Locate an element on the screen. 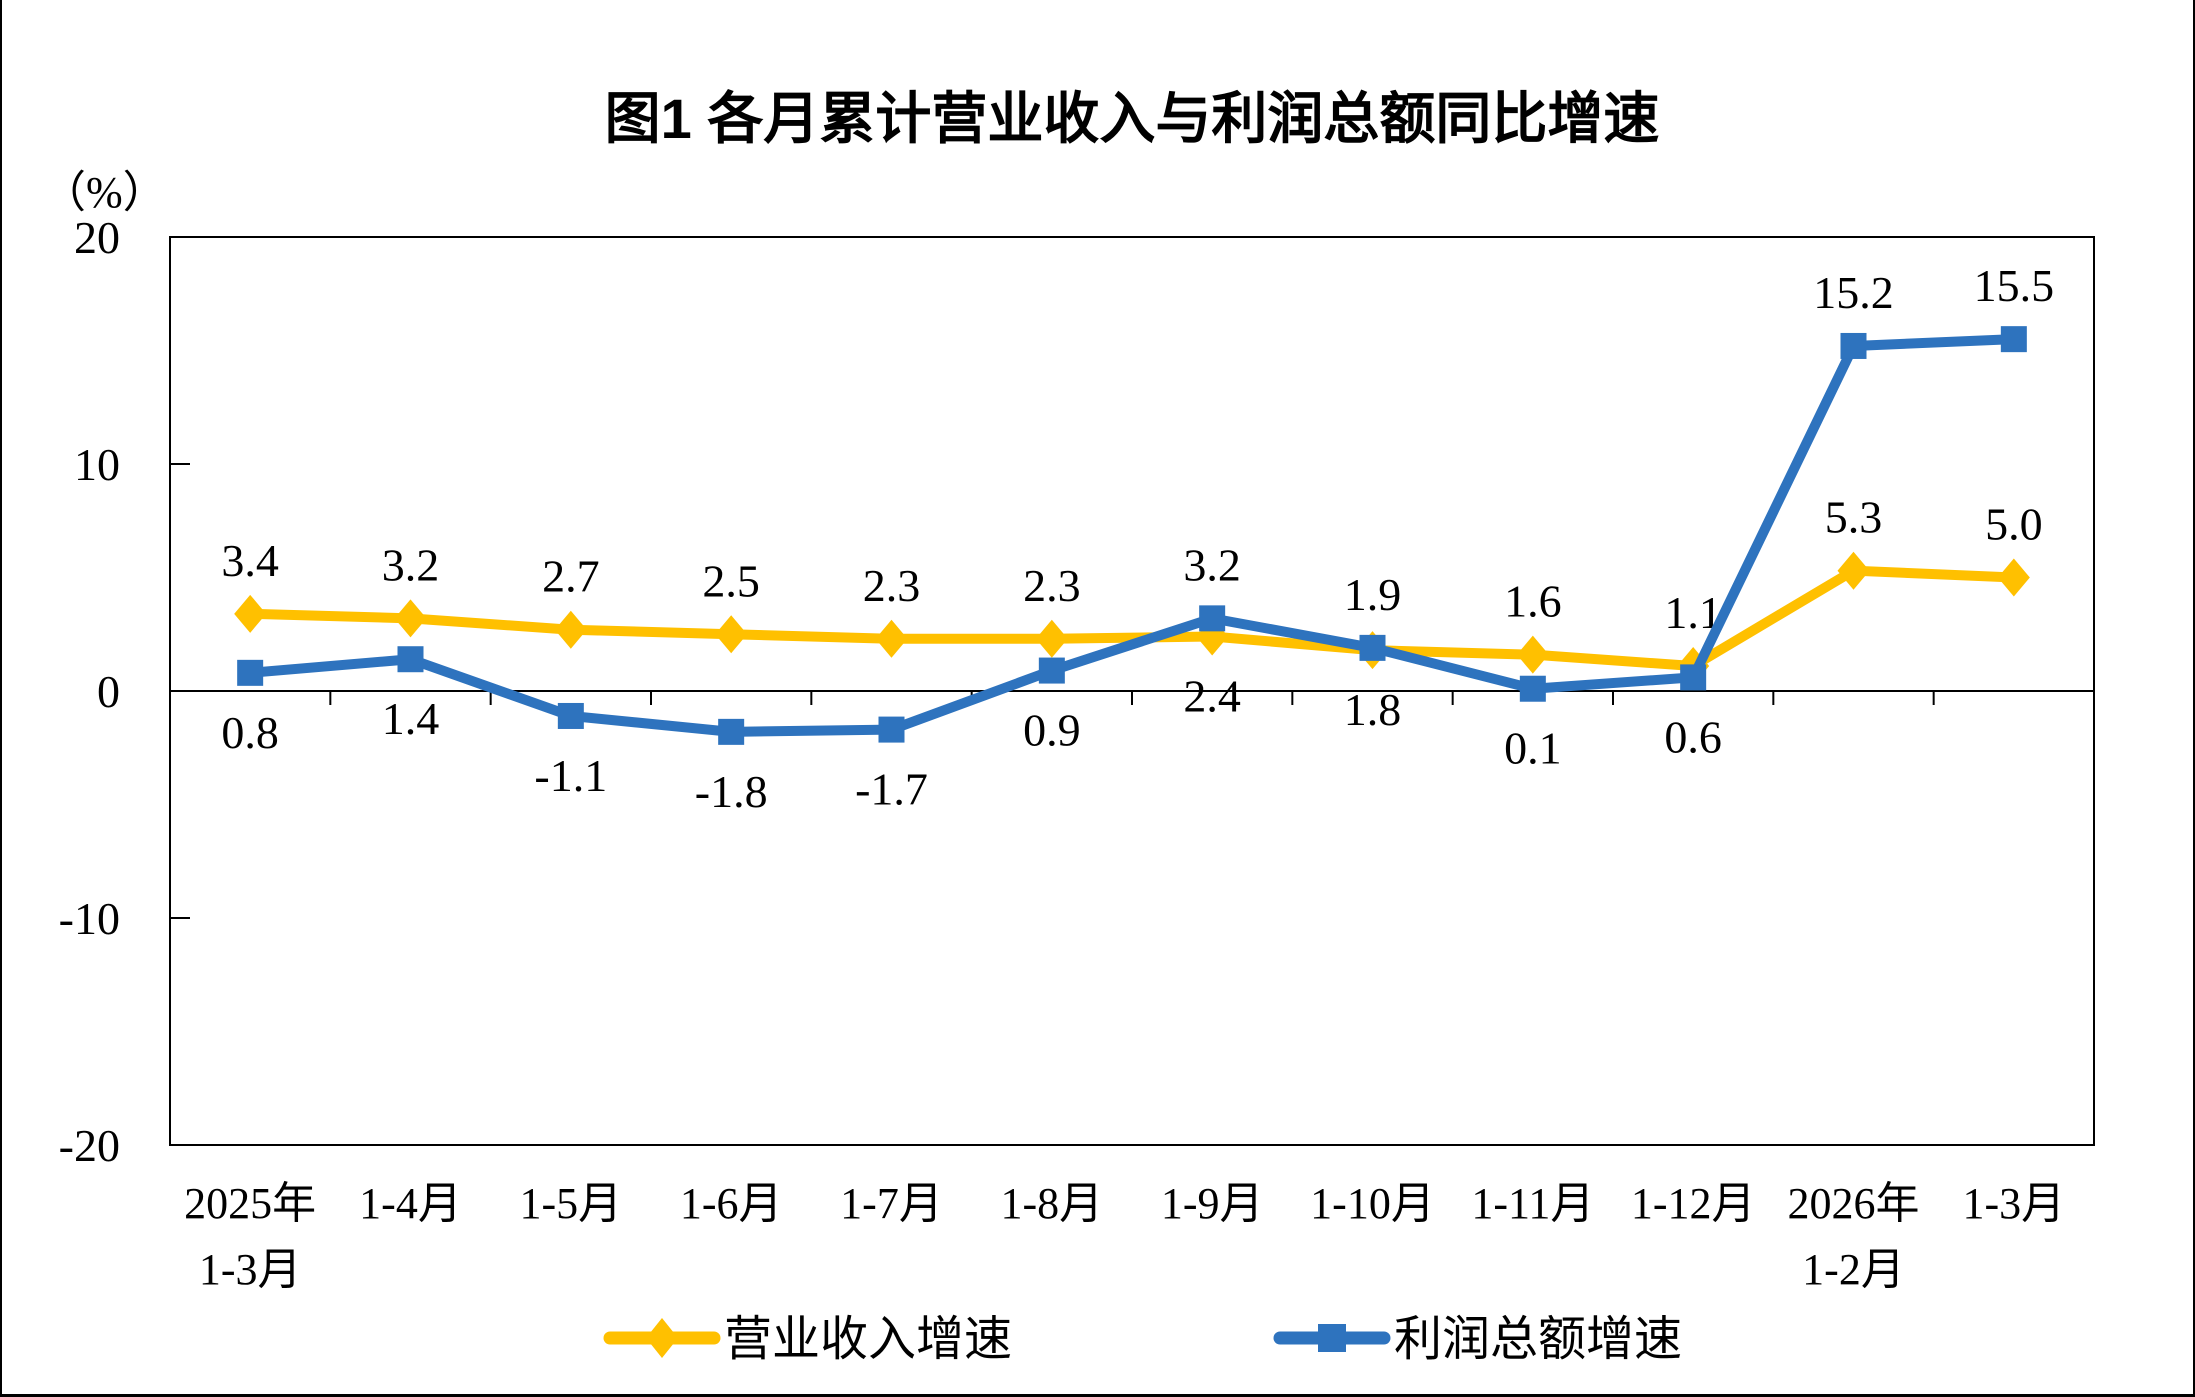 Image resolution: width=2195 pixels, height=1397 pixels. legend: 营业收入增速 利润总额增速 is located at coordinates (1142, 1339).